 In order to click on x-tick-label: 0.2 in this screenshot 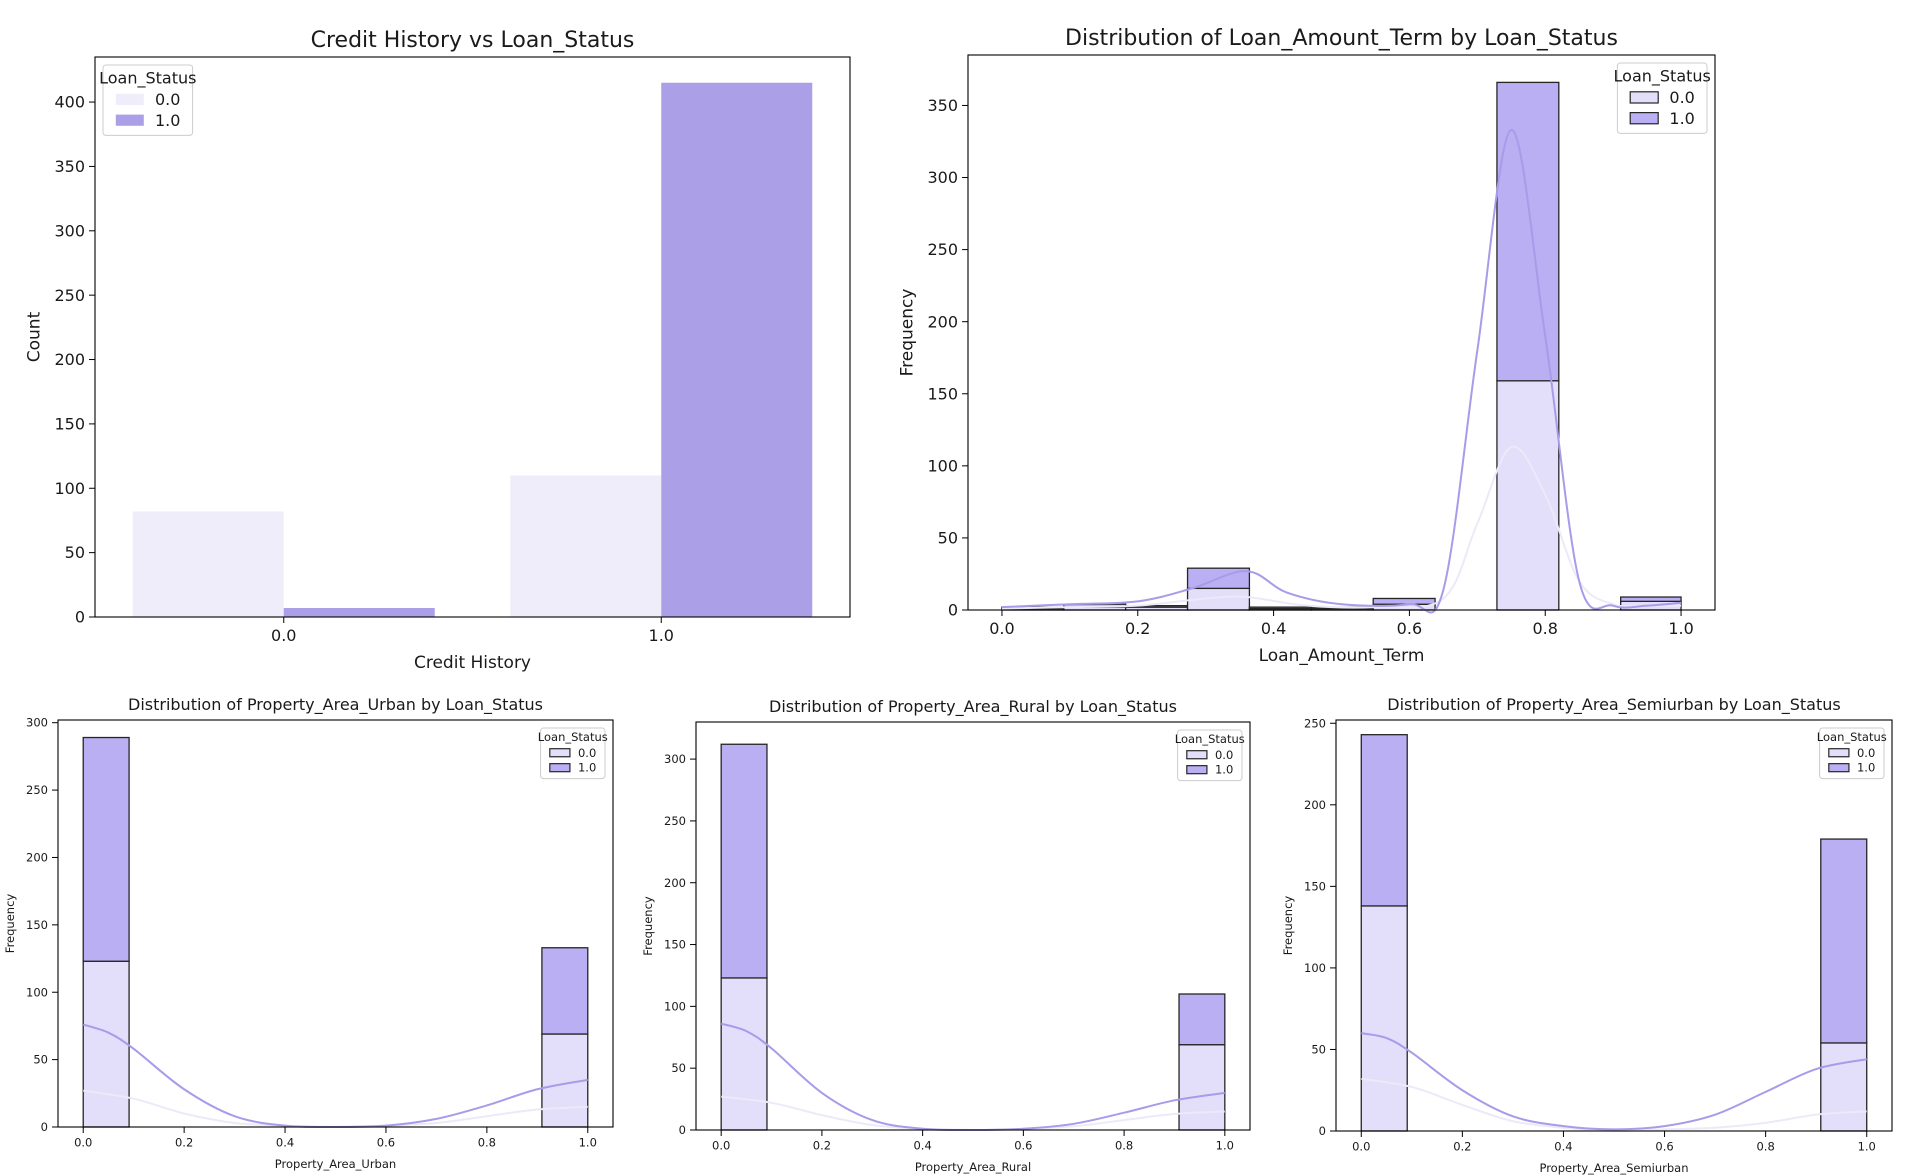, I will do `click(184, 1143)`.